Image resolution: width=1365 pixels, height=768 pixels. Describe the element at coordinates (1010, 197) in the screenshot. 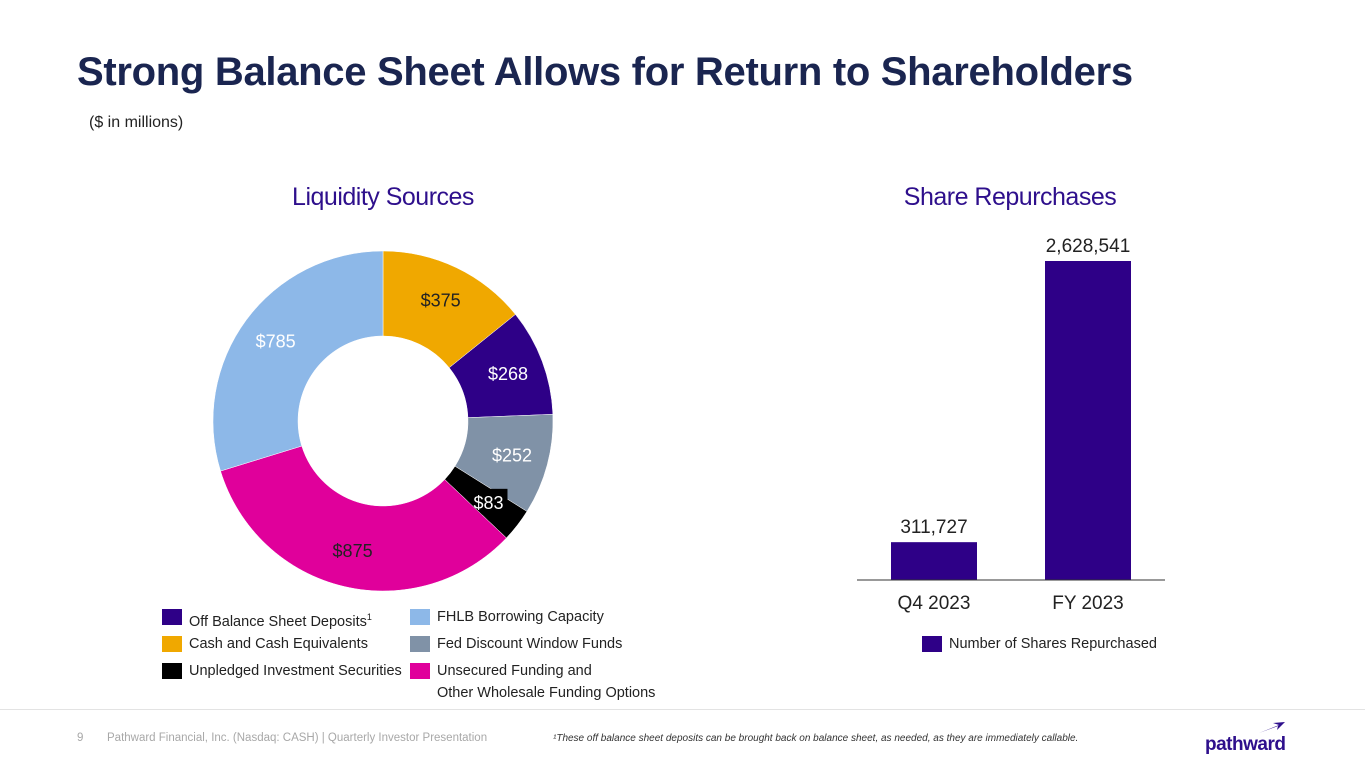

I see `share-repurchases-chart-title: Share Repurchases` at that location.